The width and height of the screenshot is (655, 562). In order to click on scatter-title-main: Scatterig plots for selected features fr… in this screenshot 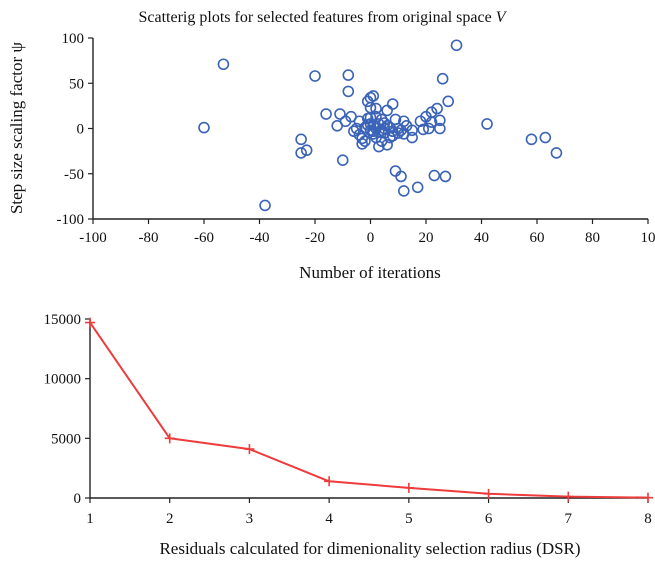, I will do `click(317, 17)`.